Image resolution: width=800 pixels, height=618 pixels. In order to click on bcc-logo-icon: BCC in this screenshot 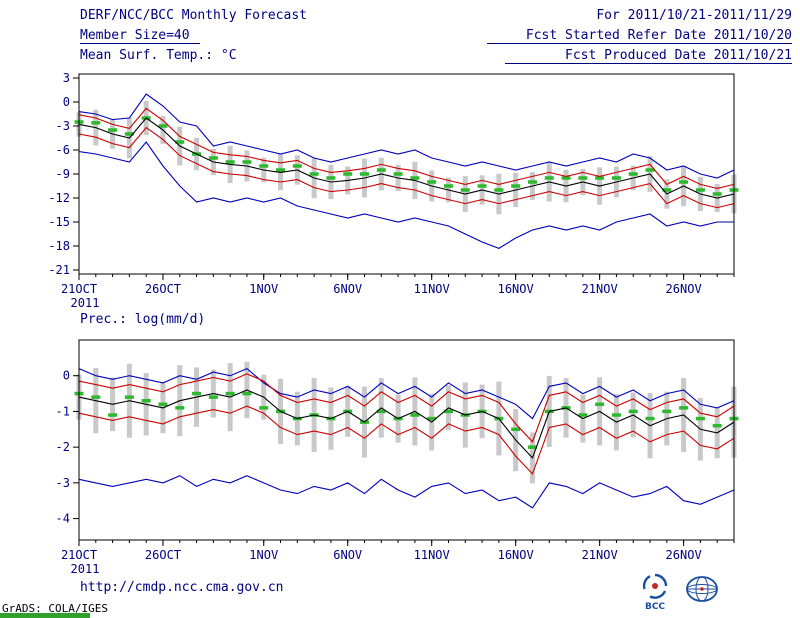, I will do `click(655, 592)`.